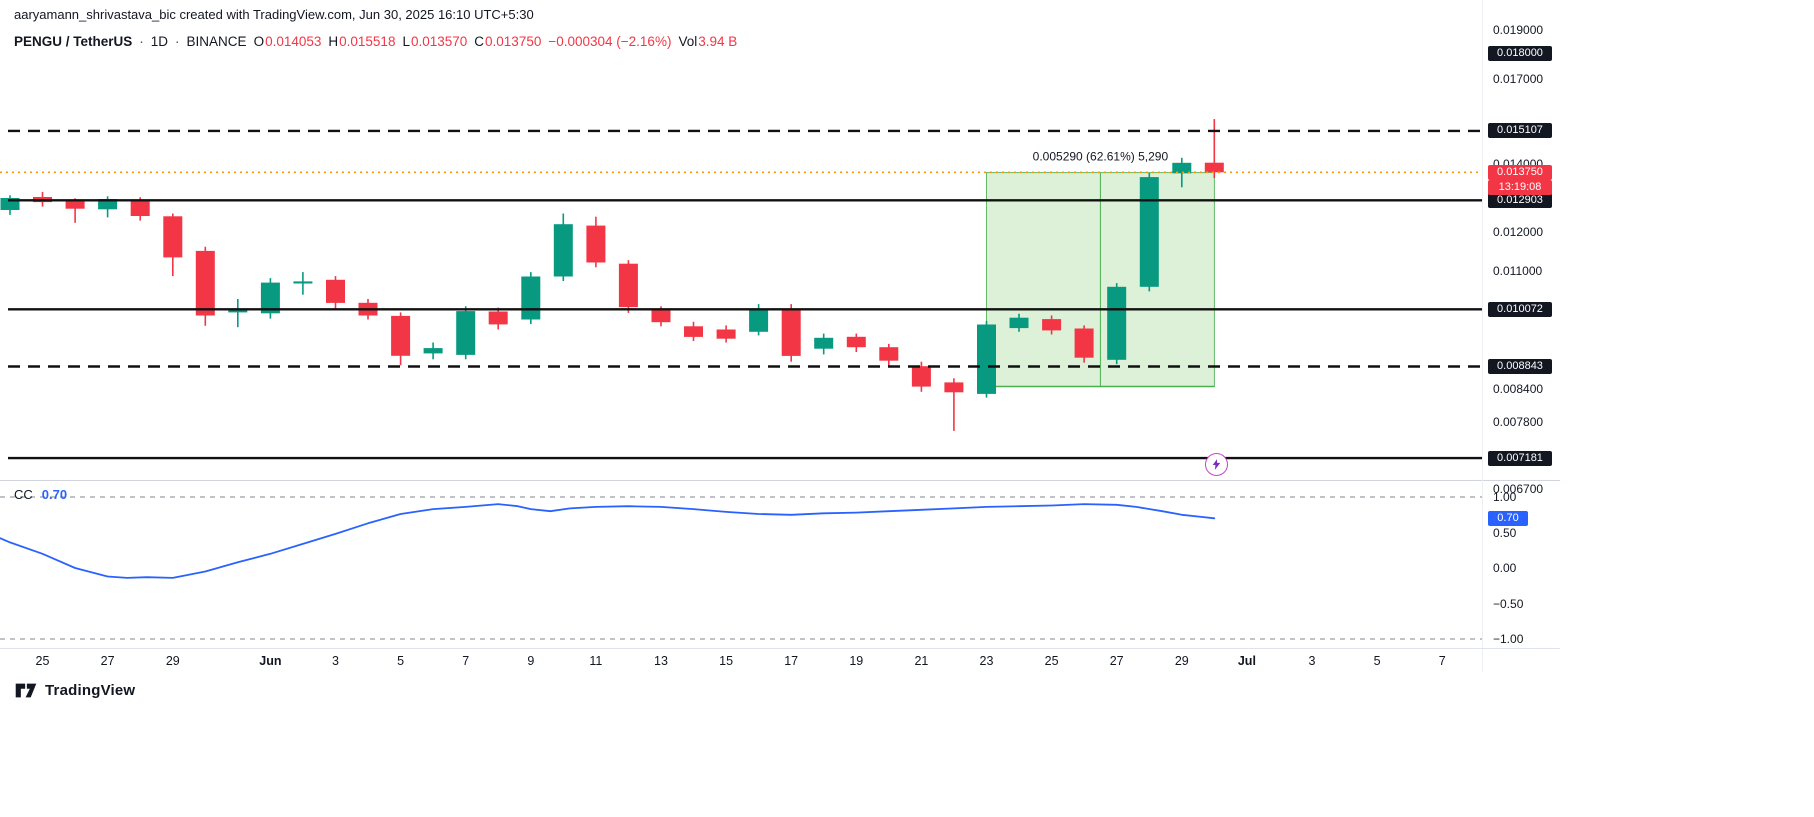 The height and width of the screenshot is (817, 1814). What do you see at coordinates (1505, 568) in the screenshot?
I see `indicator-axis-label: 0.00` at bounding box center [1505, 568].